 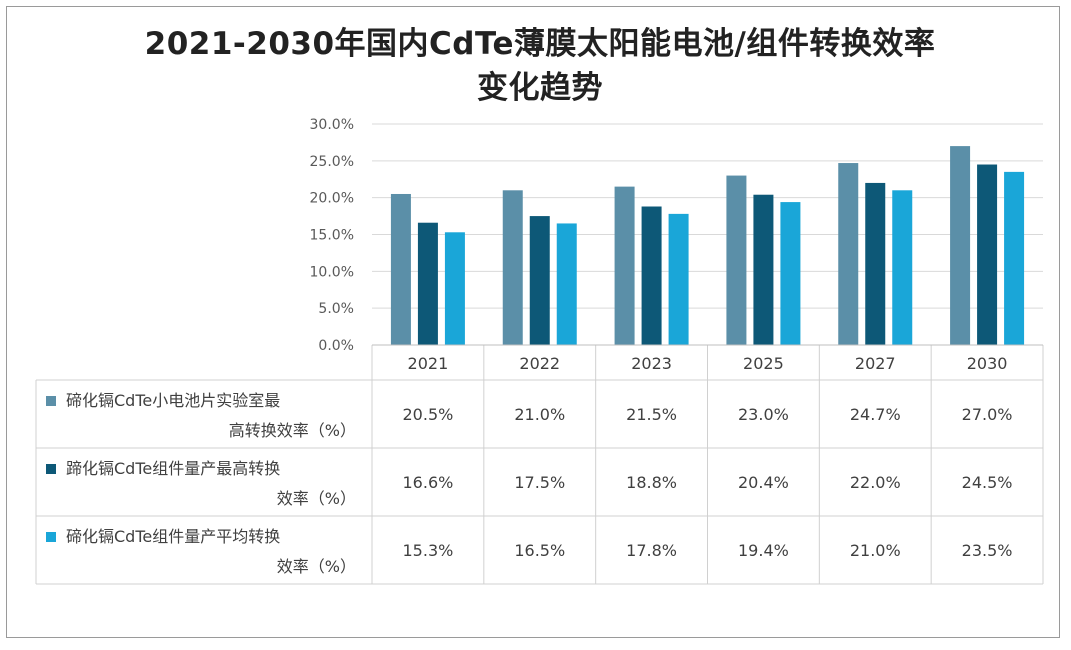 I want to click on y-tick-label: 25.0%, so click(x=332, y=162).